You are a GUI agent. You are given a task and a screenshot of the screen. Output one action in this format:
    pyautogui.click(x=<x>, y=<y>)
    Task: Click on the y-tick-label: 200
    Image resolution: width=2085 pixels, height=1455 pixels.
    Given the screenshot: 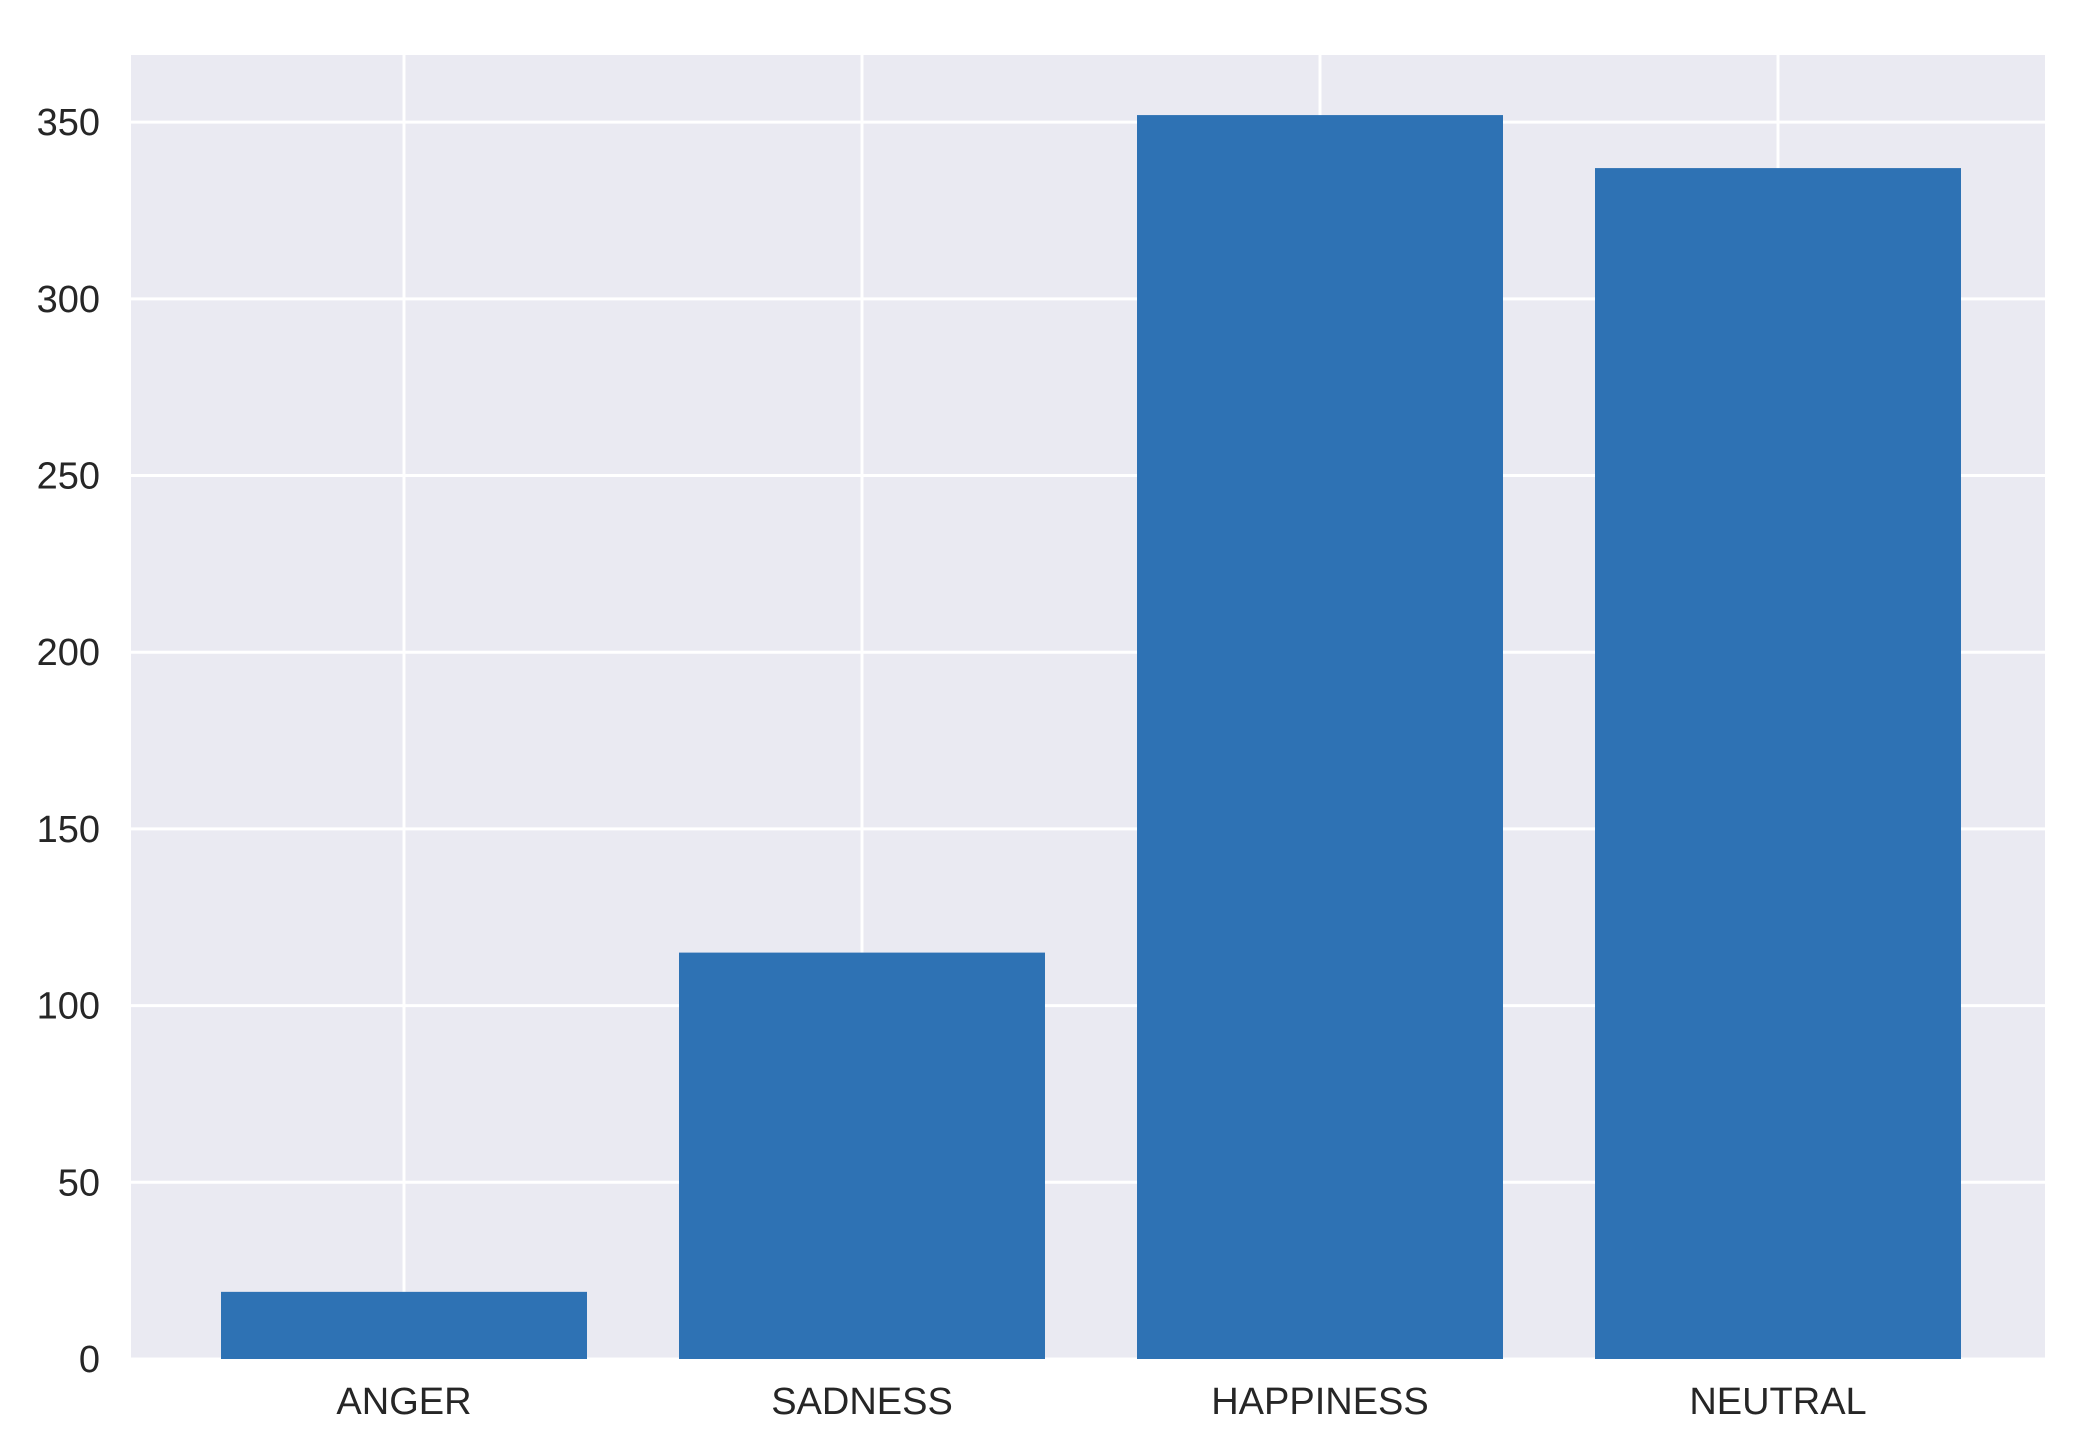 What is the action you would take?
    pyautogui.click(x=68, y=653)
    